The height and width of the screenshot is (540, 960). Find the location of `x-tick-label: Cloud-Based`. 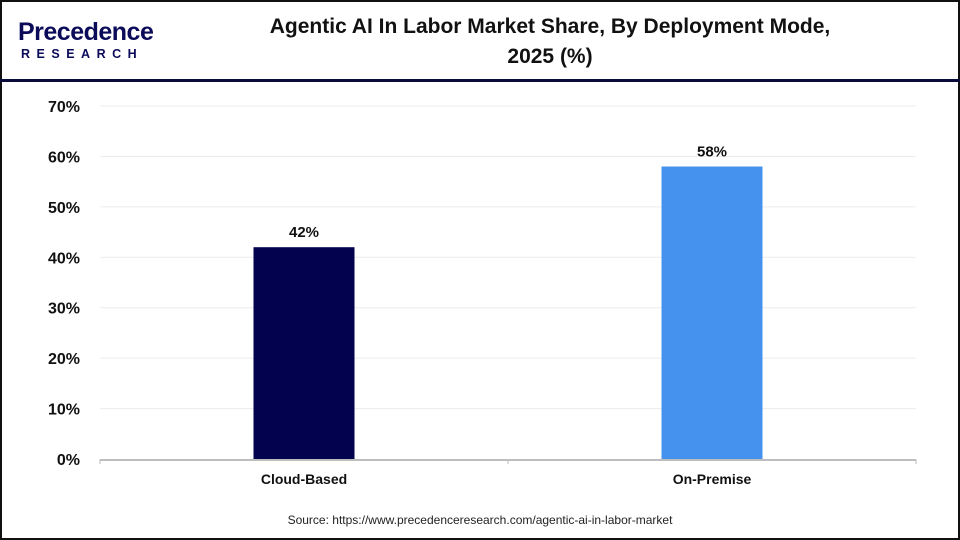

x-tick-label: Cloud-Based is located at coordinates (304, 479).